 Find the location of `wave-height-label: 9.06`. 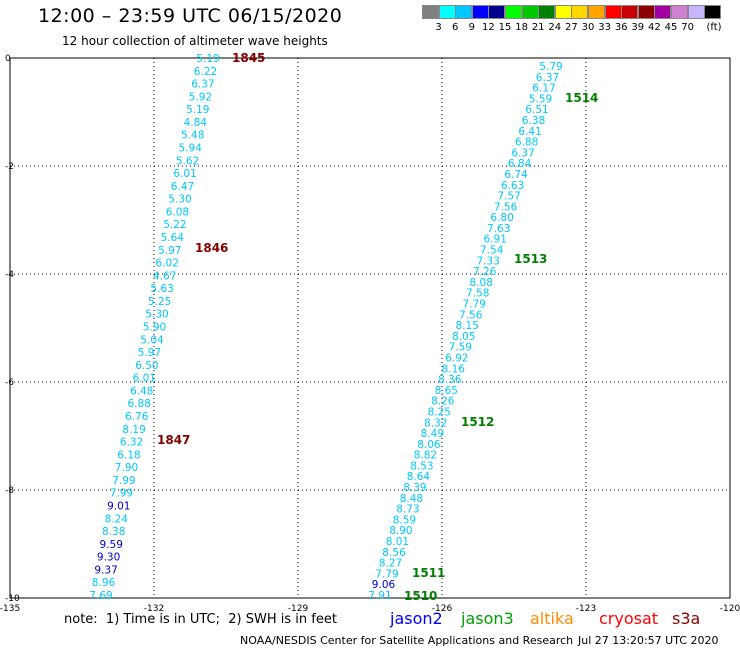

wave-height-label: 9.06 is located at coordinates (384, 585).